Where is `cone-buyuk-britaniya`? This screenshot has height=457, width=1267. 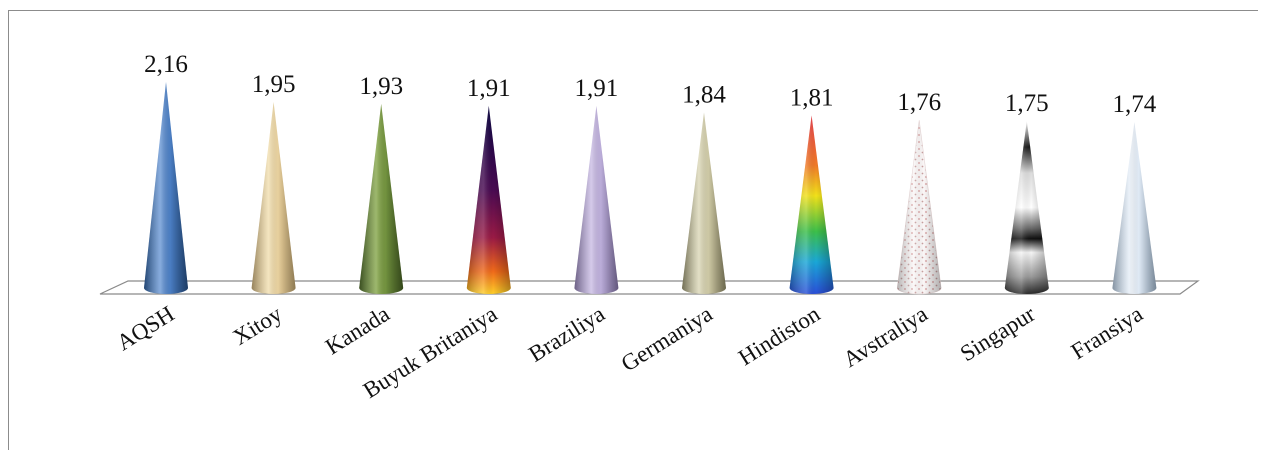 cone-buyuk-britaniya is located at coordinates (488, 199).